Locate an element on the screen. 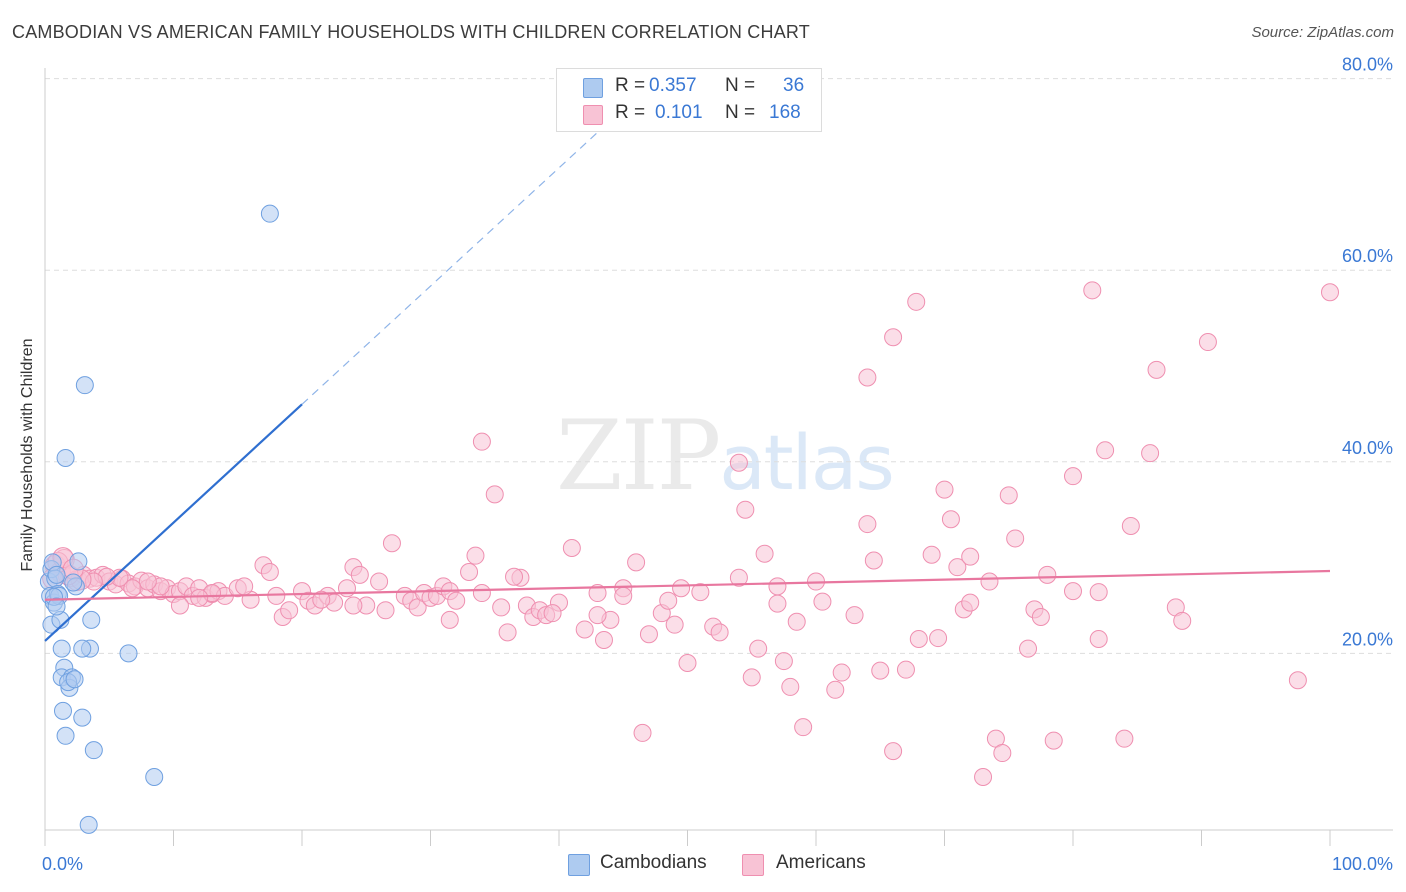 Image resolution: width=1406 pixels, height=892 pixels. stats-row-americans: R = 0.101 N = 168 is located at coordinates (689, 115).